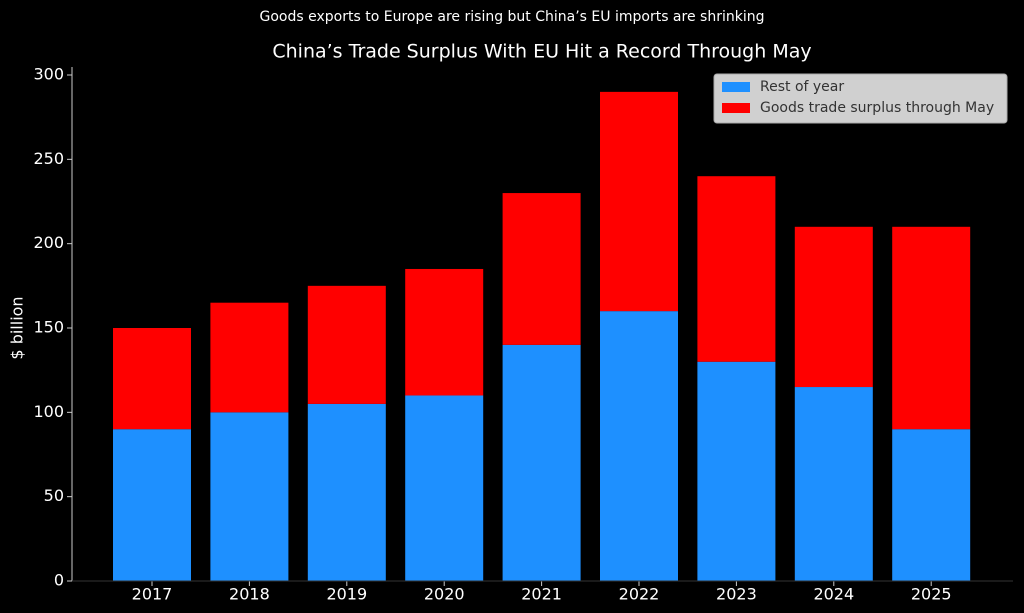 The image size is (1024, 613). I want to click on legend-label: Goods trade surplus through May, so click(877, 108).